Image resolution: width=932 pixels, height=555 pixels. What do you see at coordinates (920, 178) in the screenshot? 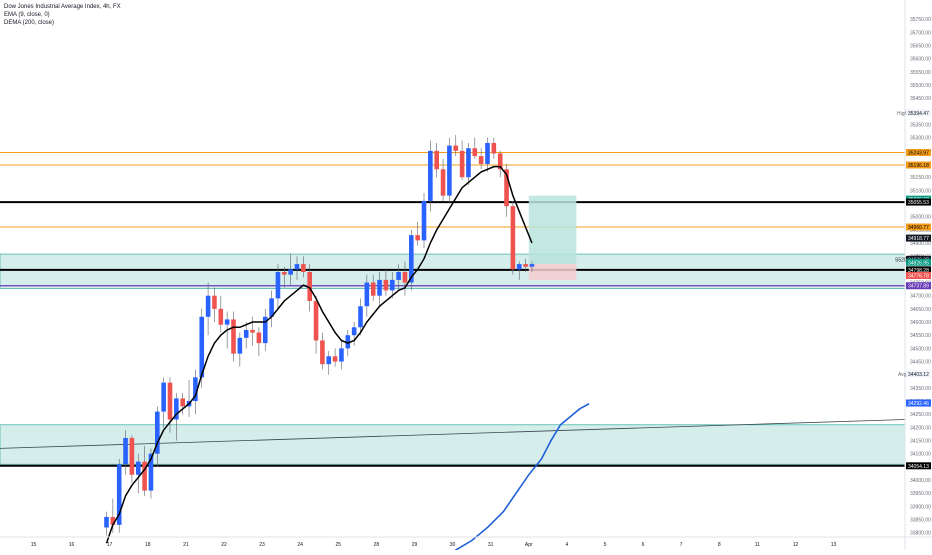
I see `y-tick-label: 35150.00` at bounding box center [920, 178].